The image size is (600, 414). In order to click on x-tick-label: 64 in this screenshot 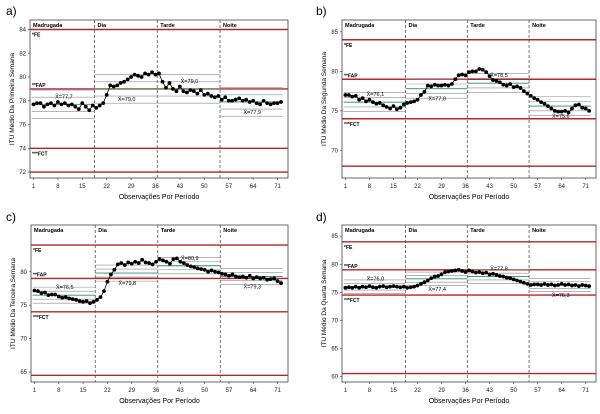, I will do `click(561, 391)`.